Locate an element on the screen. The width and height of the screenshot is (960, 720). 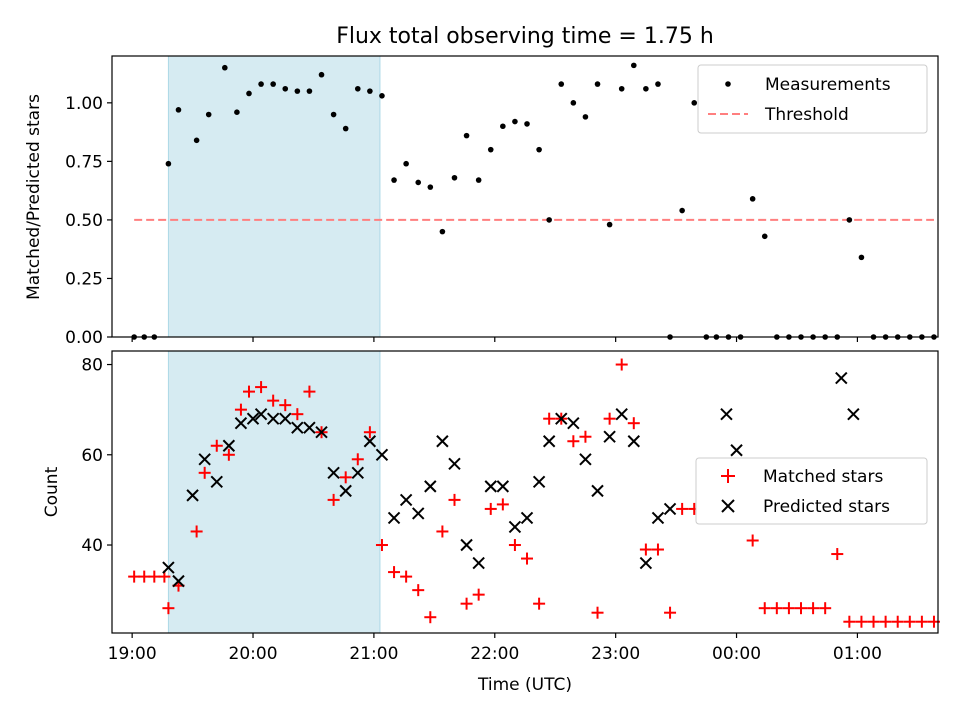
chart-title: Flux total observing time = 1.75 h is located at coordinates (525, 36).